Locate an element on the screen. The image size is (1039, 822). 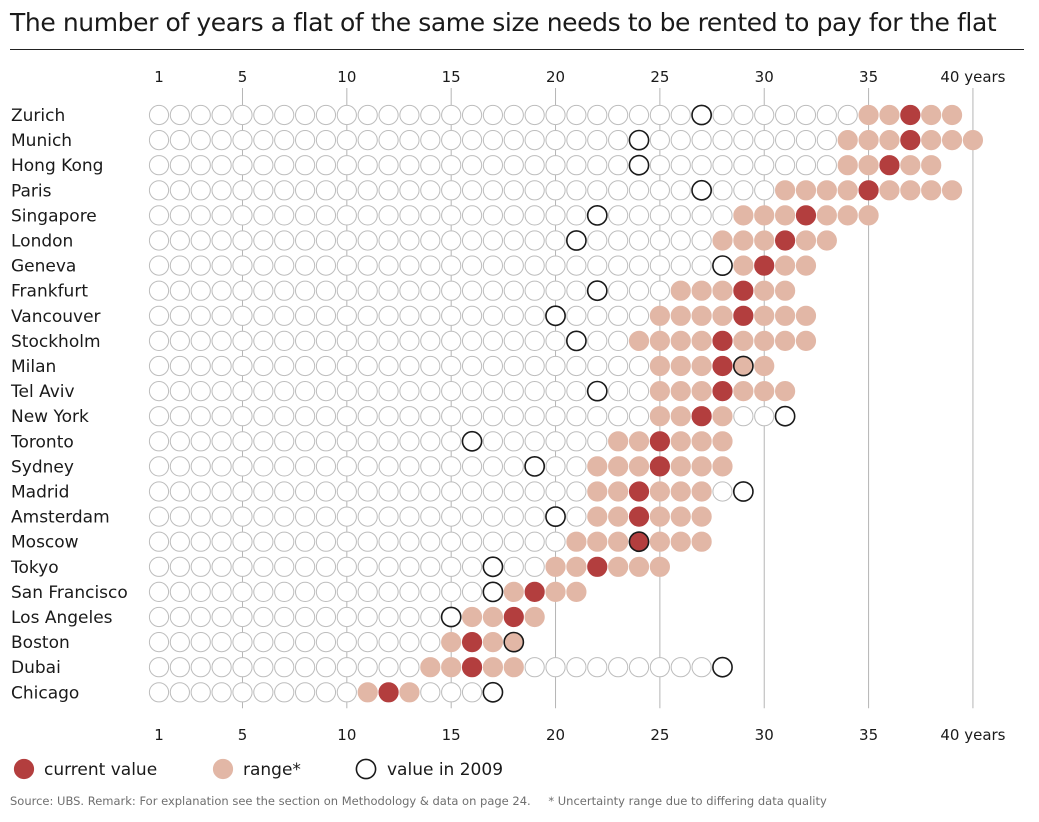
x-tick-bottom-1: 1 is located at coordinates (159, 735).